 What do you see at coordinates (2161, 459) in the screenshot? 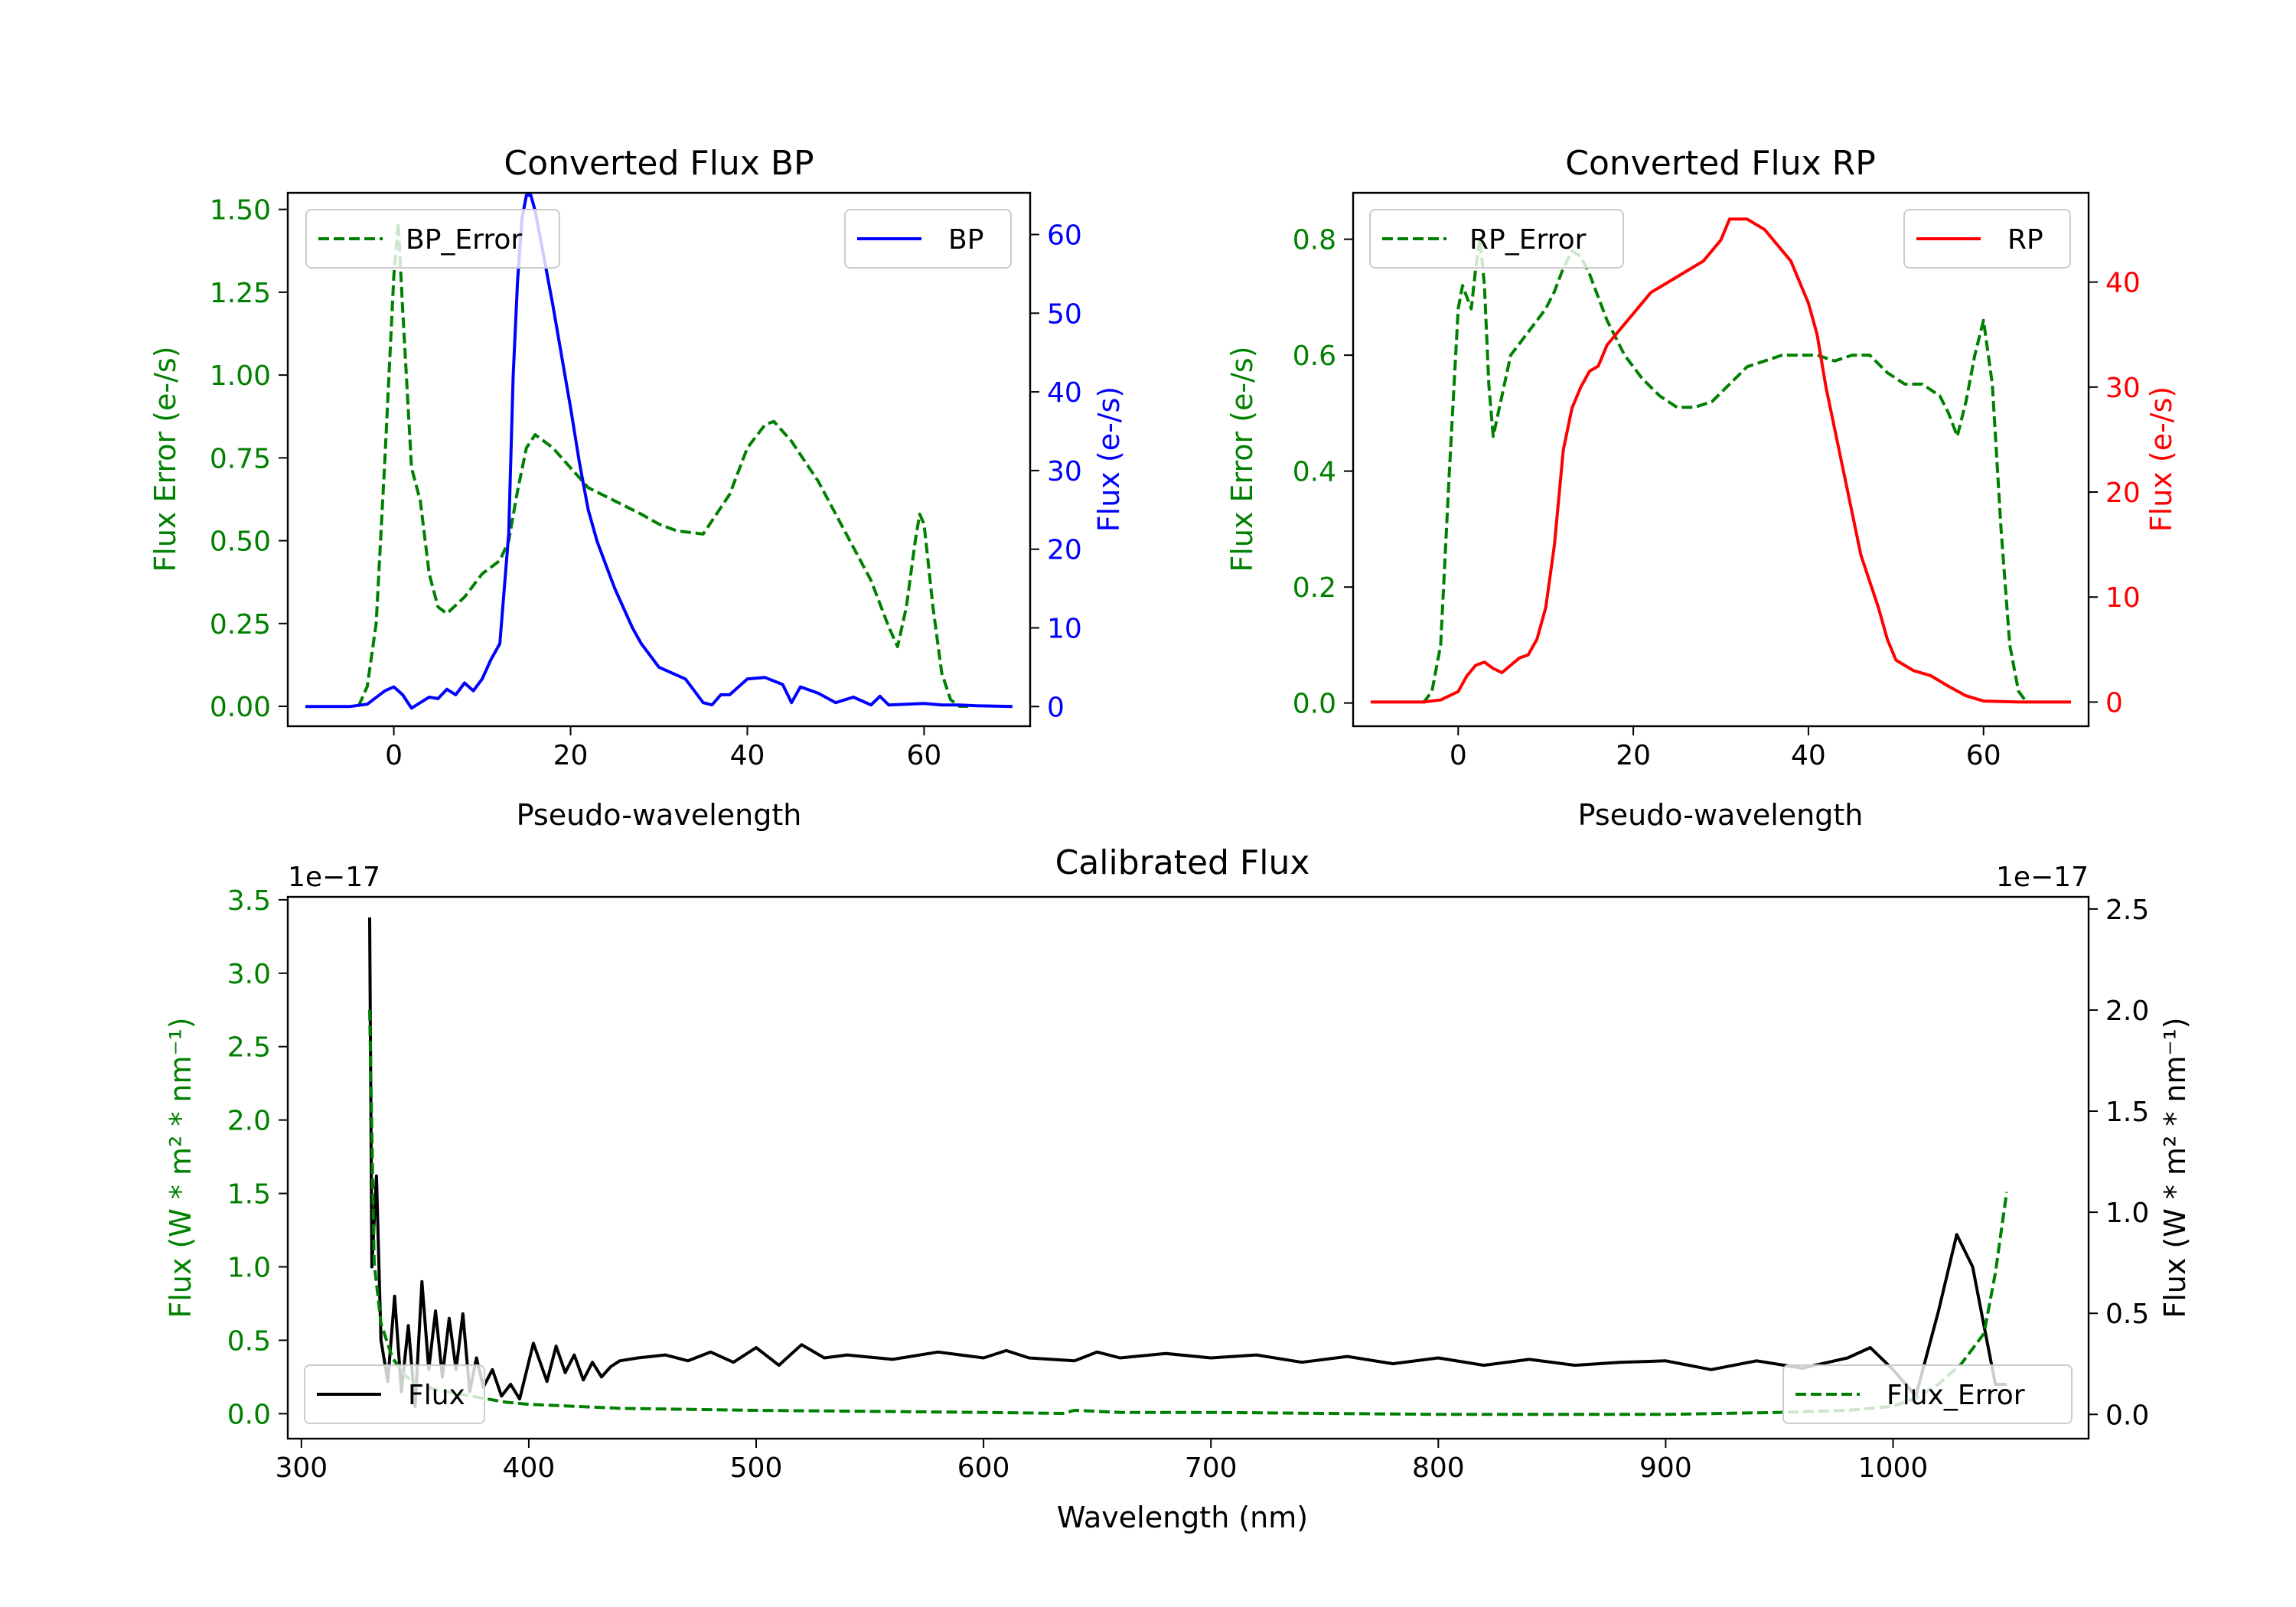
I see `rp-right-axis-label: Flux (e-/s)` at bounding box center [2161, 459].